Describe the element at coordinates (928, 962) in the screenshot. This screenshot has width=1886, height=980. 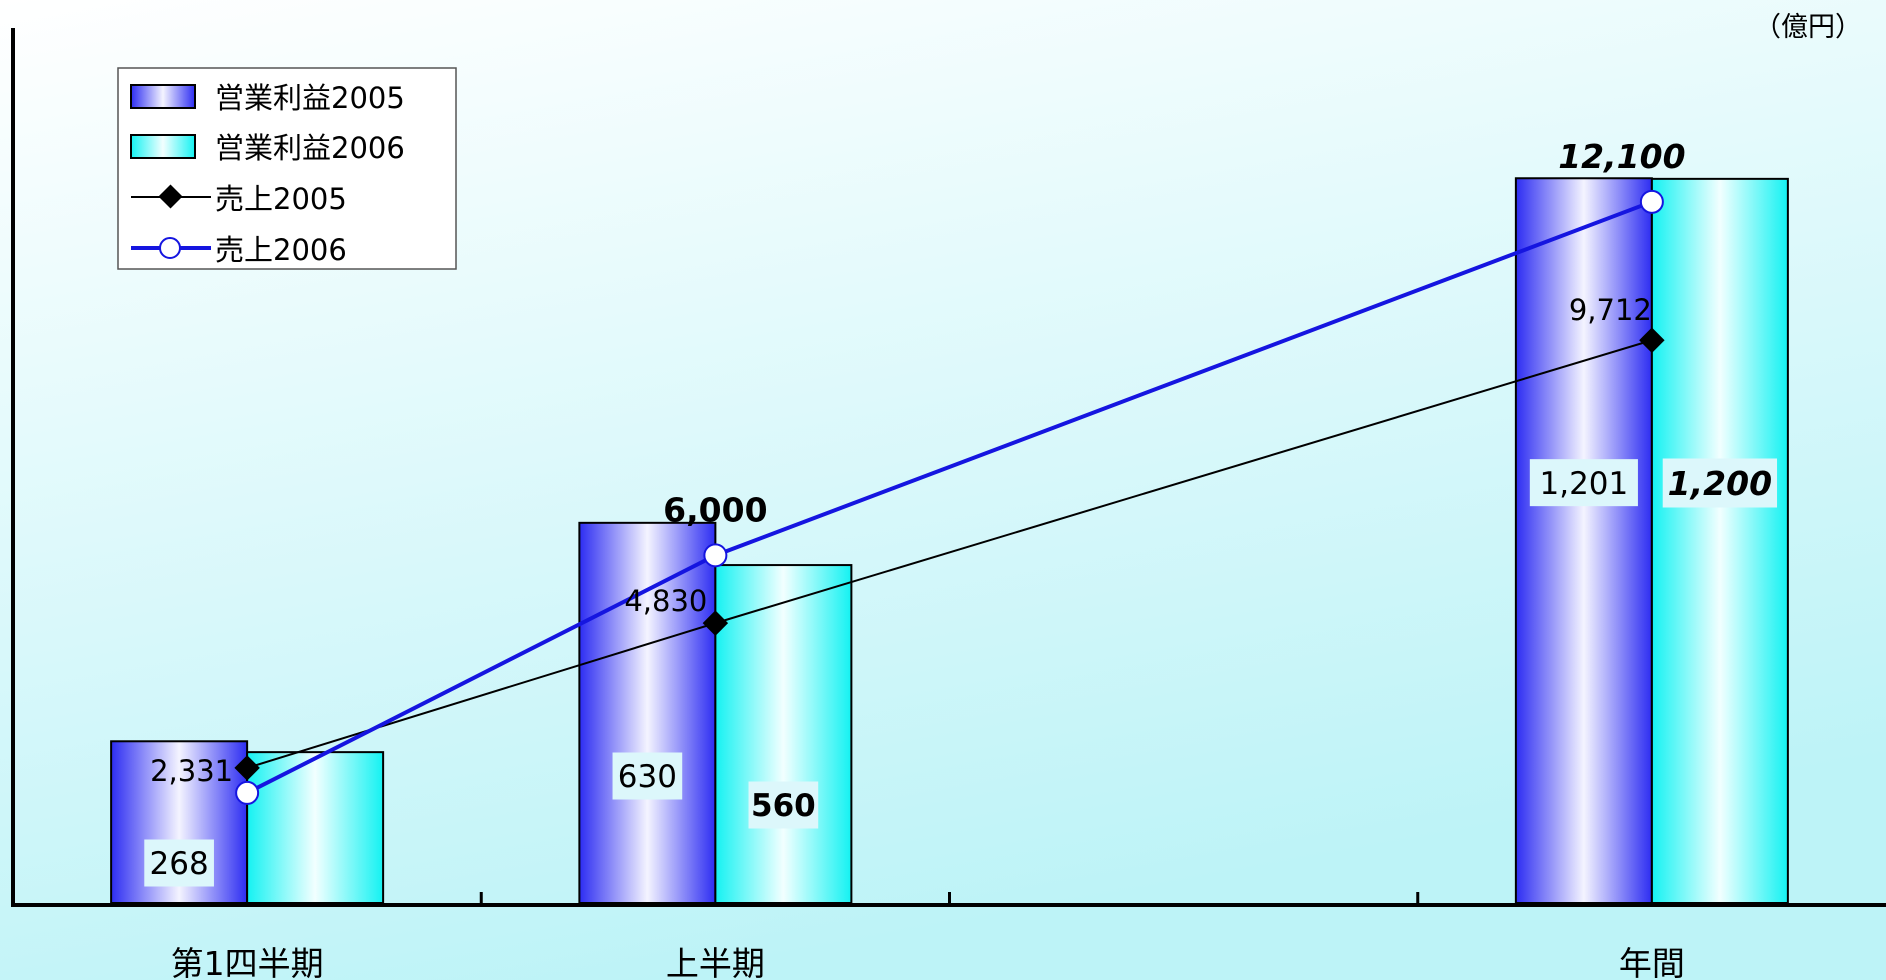
I see `x-tick-labels: 第1四半期 上半期 年間` at that location.